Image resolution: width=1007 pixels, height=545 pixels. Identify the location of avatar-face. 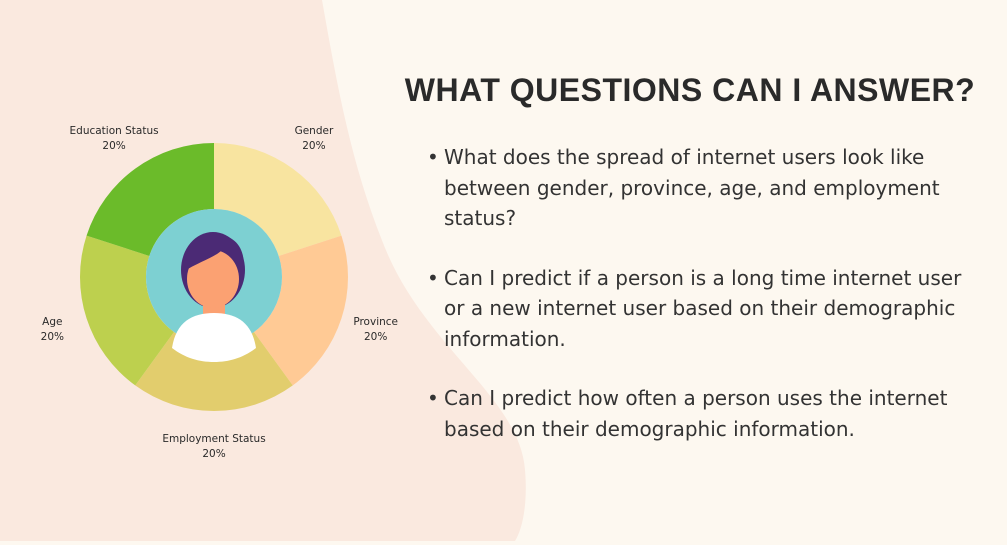
(213, 279).